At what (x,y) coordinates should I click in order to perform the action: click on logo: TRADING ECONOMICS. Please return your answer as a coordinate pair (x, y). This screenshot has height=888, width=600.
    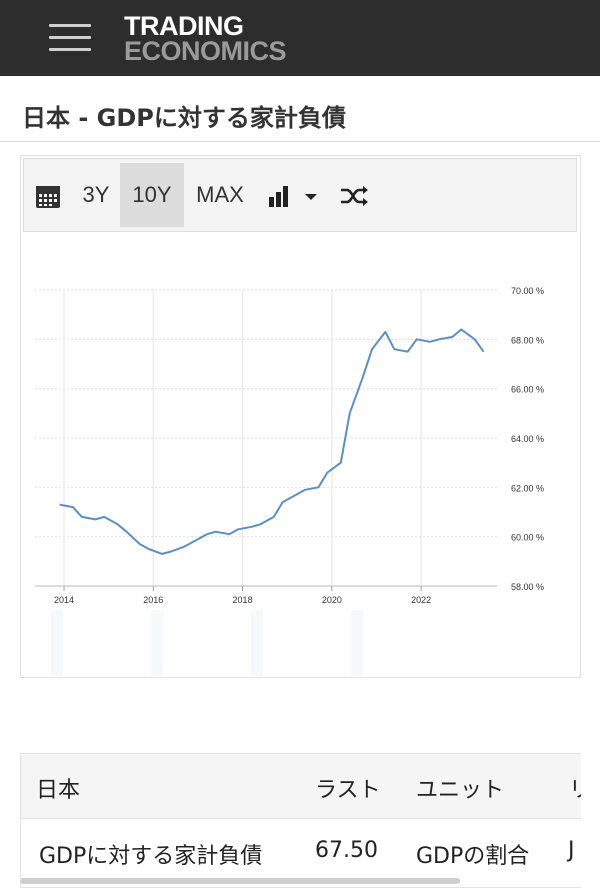
    Looking at the image, I should click on (205, 38).